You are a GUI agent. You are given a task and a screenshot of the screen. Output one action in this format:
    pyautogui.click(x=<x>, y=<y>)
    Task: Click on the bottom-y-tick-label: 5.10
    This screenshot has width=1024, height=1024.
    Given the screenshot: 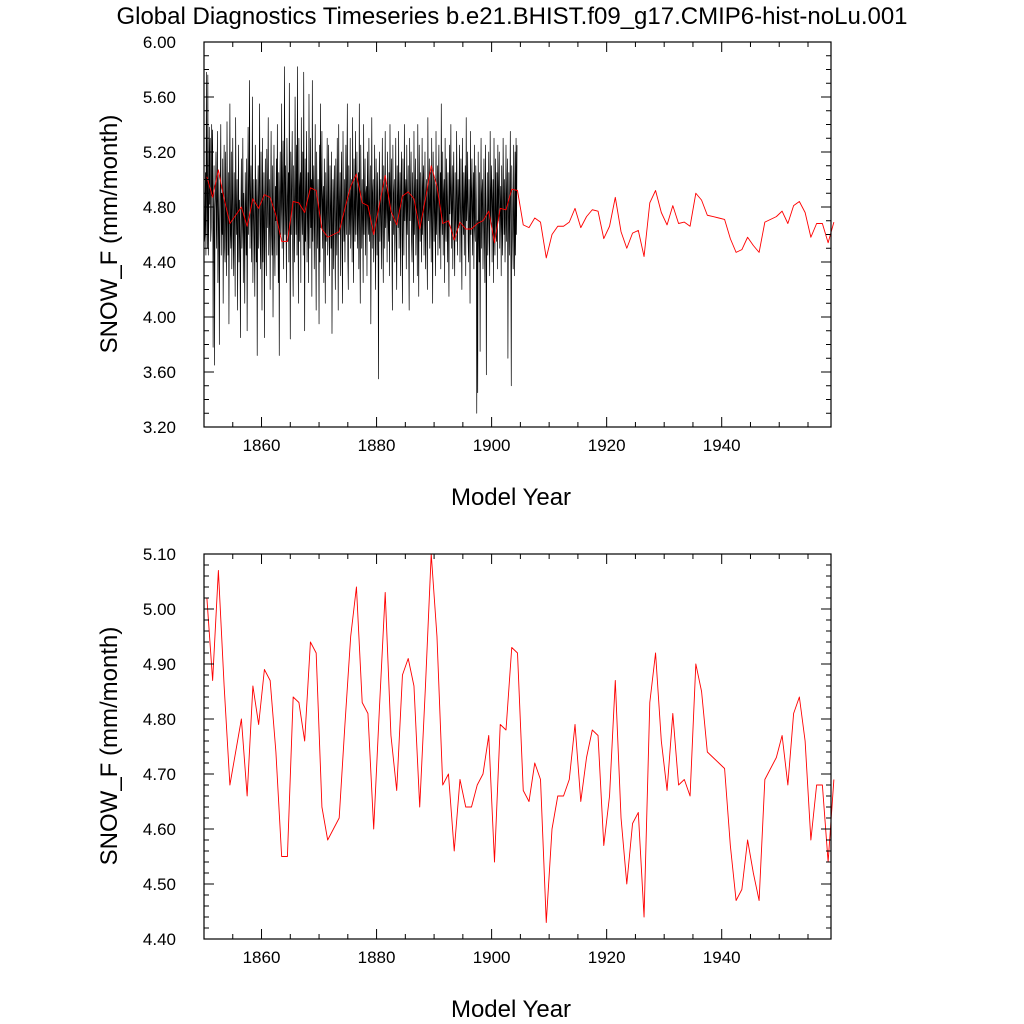 What is the action you would take?
    pyautogui.click(x=159, y=554)
    